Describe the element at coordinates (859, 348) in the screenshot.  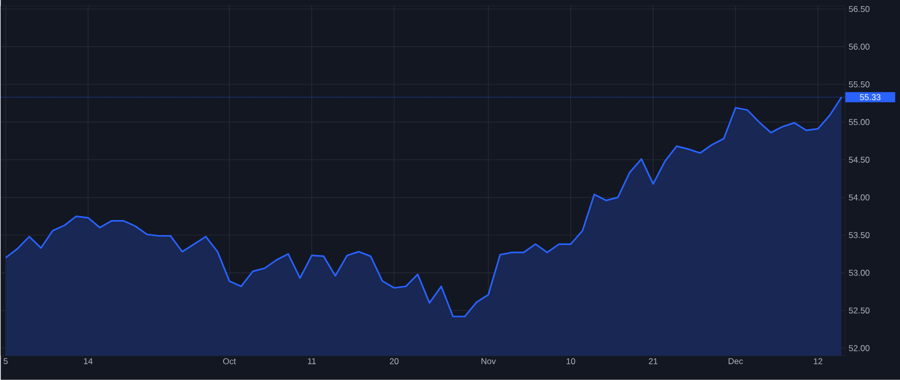
I see `y-tick-label: 52.00` at that location.